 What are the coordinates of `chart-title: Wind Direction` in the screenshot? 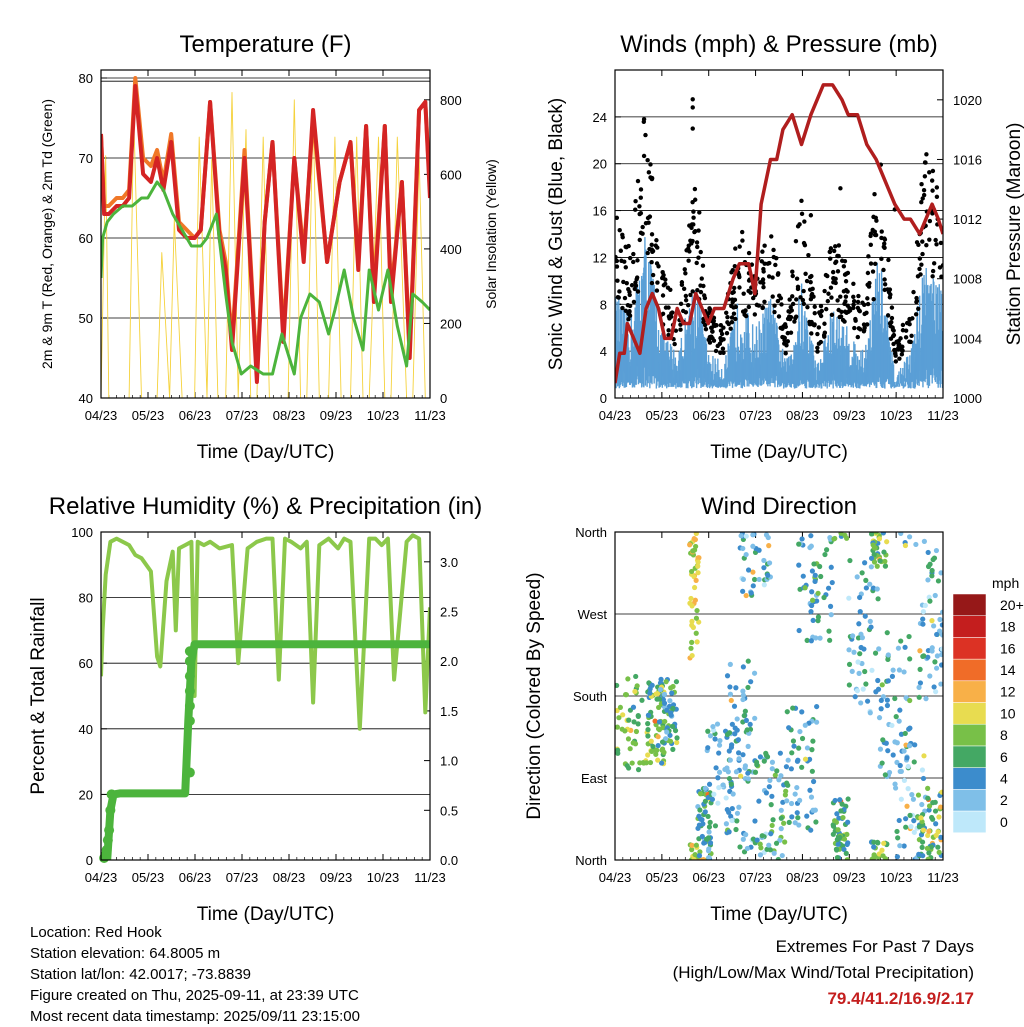 It's located at (779, 506).